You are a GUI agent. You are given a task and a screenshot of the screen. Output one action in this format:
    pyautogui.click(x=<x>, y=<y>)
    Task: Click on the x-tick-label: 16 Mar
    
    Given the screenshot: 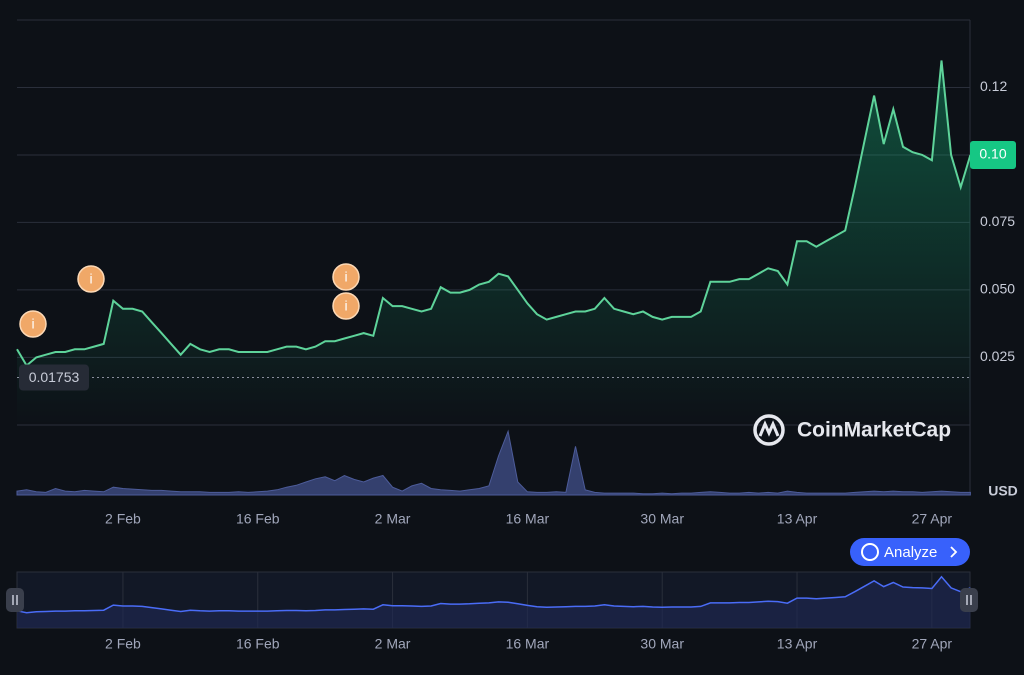 What is the action you would take?
    pyautogui.click(x=528, y=519)
    